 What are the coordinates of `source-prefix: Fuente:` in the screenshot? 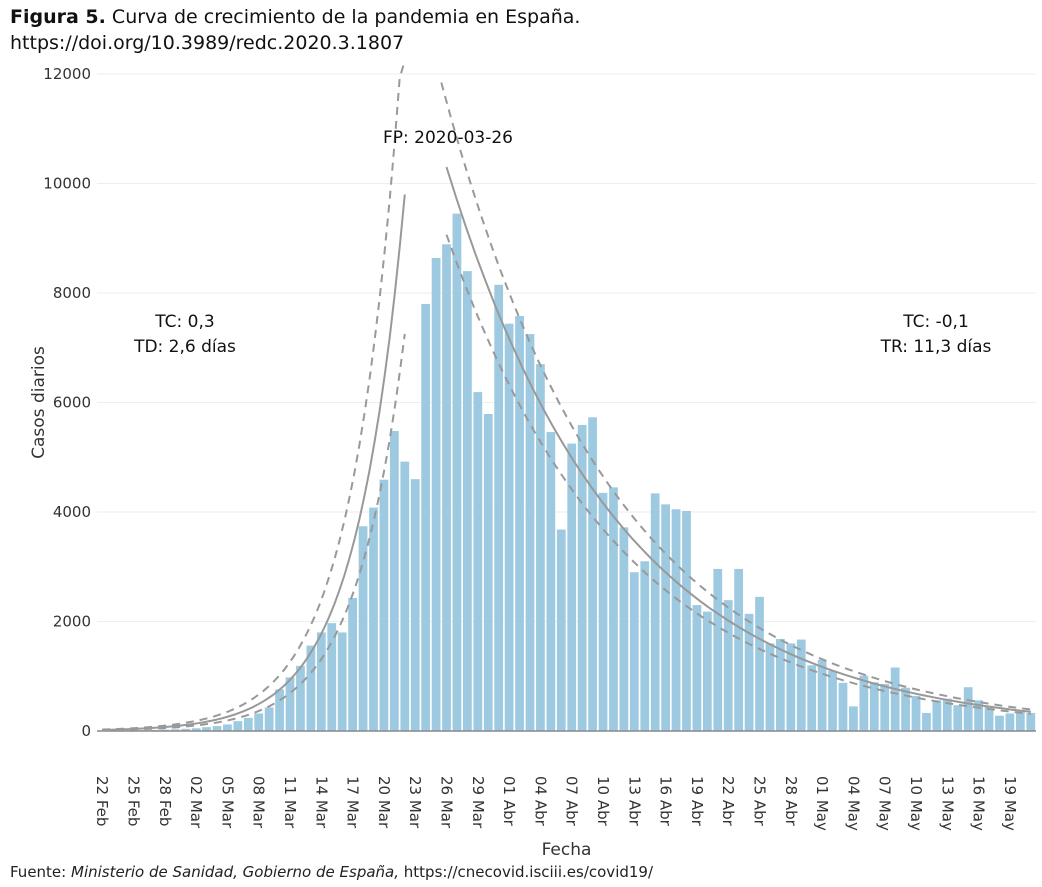 It's located at (38, 872).